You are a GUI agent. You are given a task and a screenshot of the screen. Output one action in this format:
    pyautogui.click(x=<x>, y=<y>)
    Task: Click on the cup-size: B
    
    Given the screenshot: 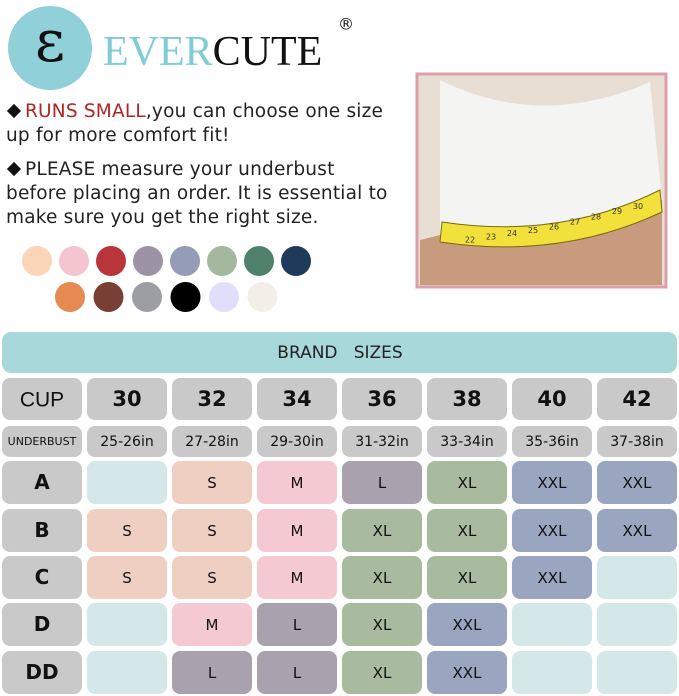 What is the action you would take?
    pyautogui.click(x=41, y=530)
    